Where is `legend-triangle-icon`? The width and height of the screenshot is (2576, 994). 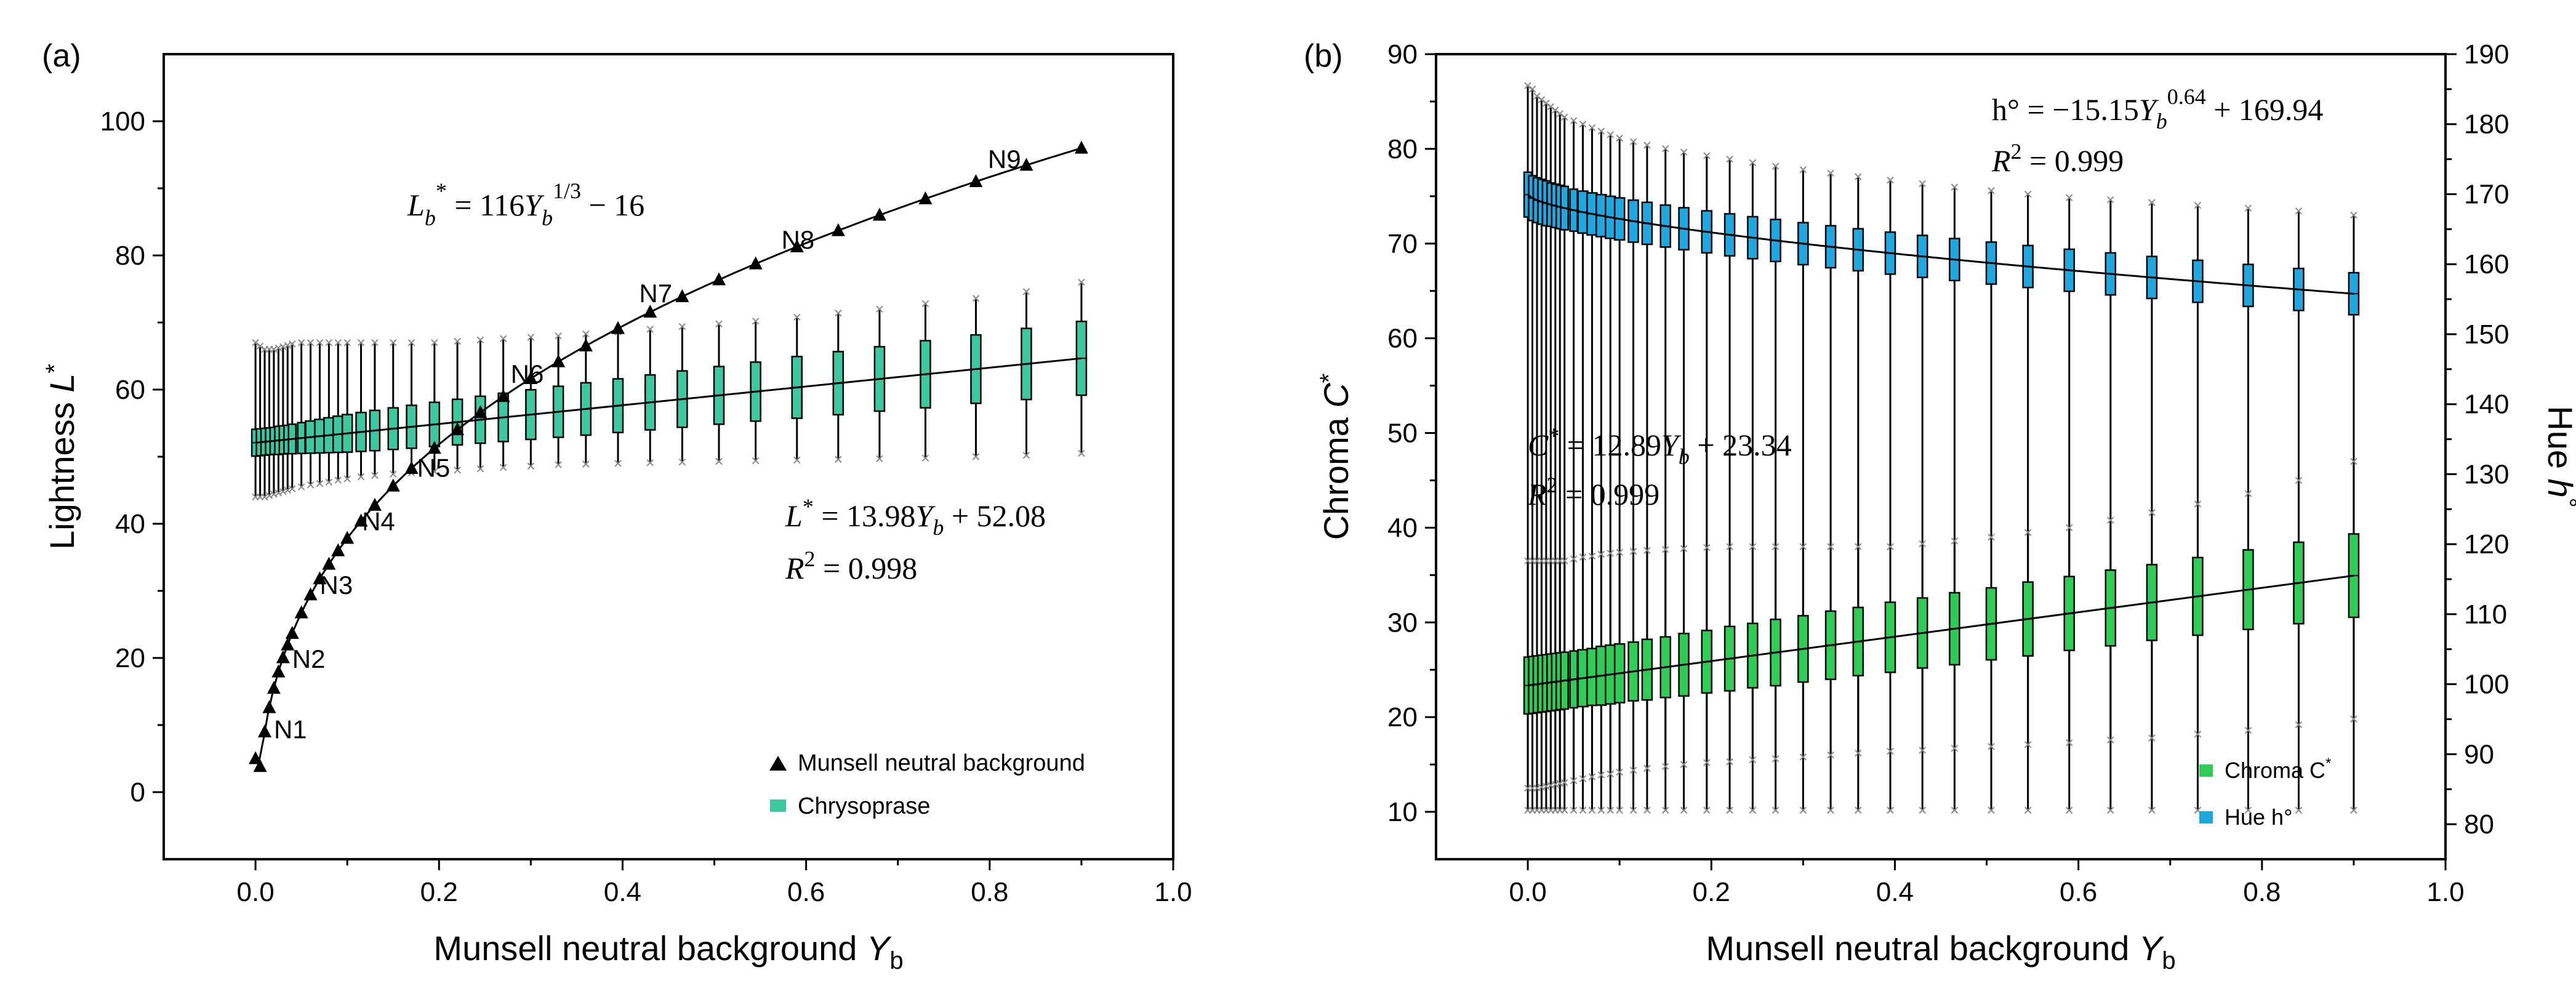 legend-triangle-icon is located at coordinates (778, 764).